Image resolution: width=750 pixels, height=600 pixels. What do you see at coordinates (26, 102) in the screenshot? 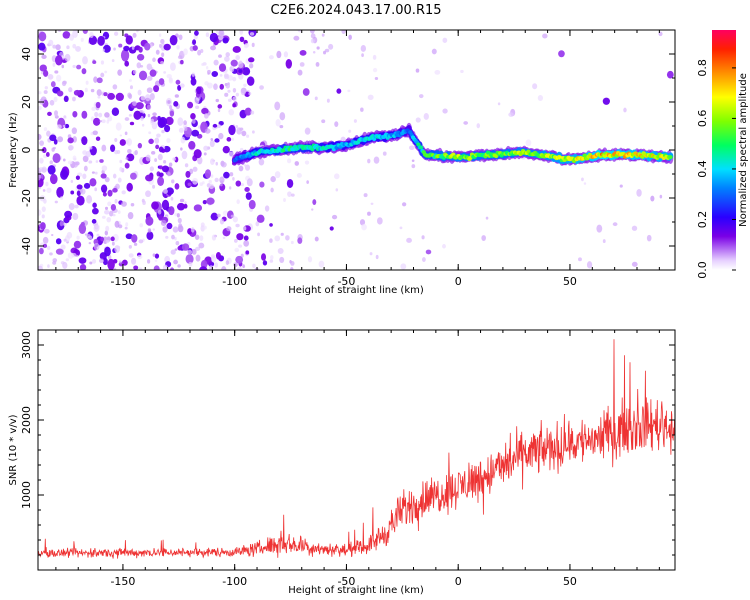
I see `y-tick-label: 20` at bounding box center [26, 102].